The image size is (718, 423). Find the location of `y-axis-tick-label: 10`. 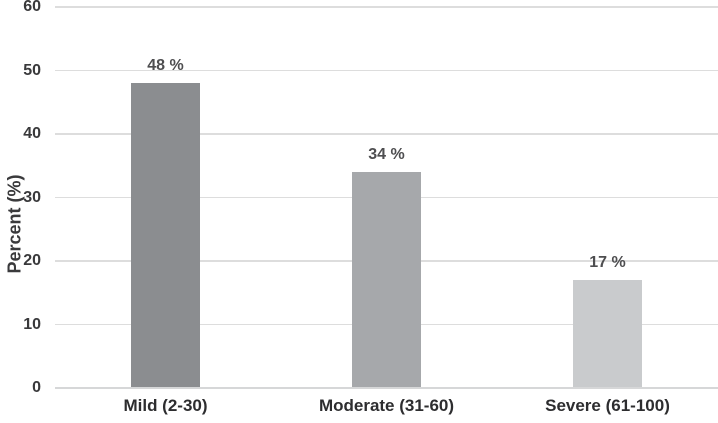

y-axis-tick-label: 10 is located at coordinates (32, 324).